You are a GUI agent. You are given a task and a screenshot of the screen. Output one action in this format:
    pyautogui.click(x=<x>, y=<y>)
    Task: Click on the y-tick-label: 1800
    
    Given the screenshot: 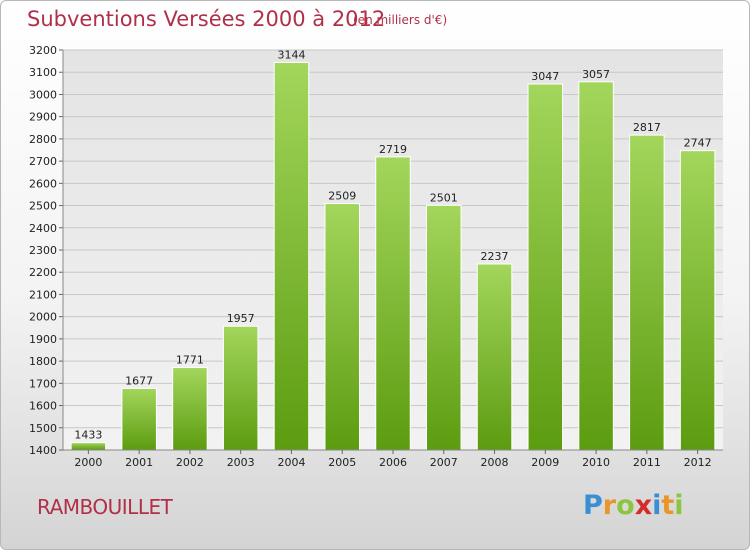 What is the action you would take?
    pyautogui.click(x=43, y=361)
    